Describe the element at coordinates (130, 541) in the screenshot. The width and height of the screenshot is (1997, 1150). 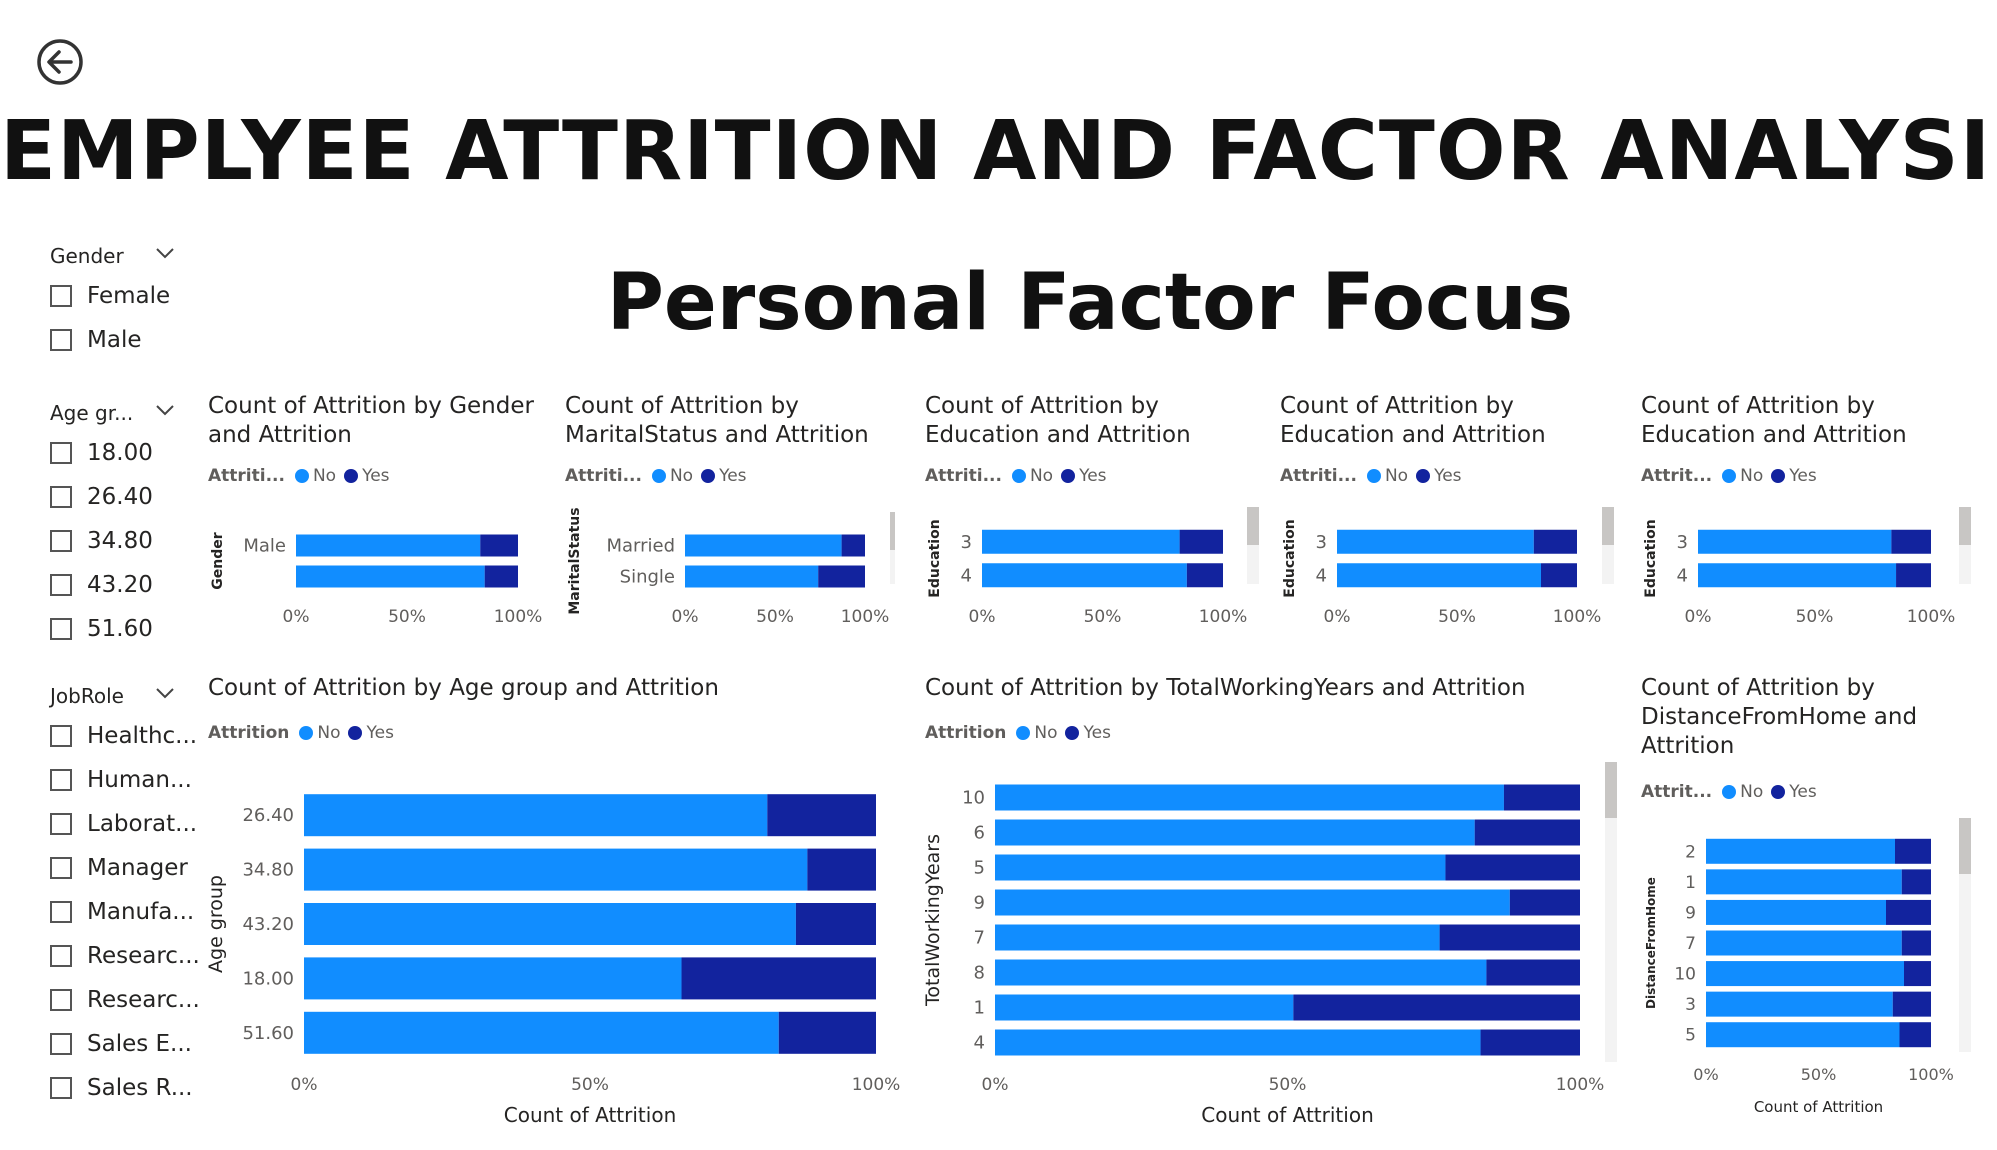
I see `slicer-item-34-80: 34.80` at that location.